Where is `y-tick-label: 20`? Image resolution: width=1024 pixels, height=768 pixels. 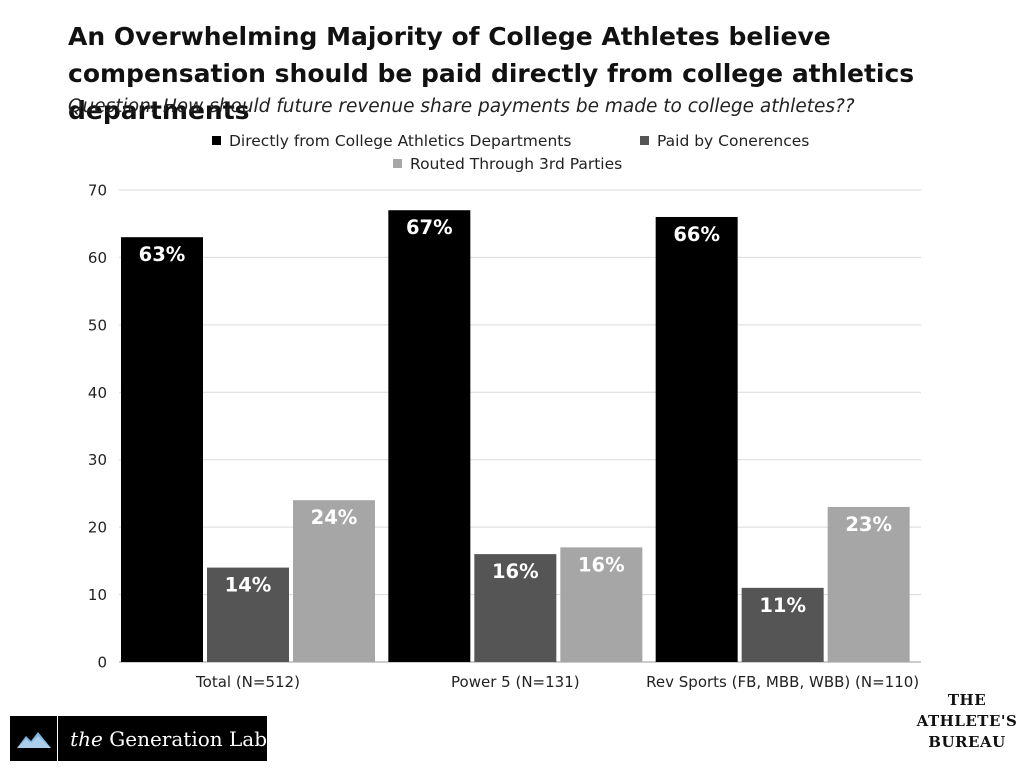 y-tick-label: 20 is located at coordinates (97, 528).